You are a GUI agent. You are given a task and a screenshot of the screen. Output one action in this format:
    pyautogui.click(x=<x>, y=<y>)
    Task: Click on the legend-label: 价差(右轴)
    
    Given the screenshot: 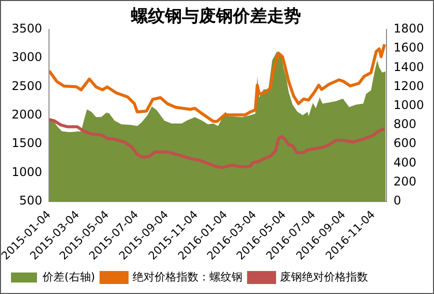 What is the action you would take?
    pyautogui.click(x=69, y=277)
    